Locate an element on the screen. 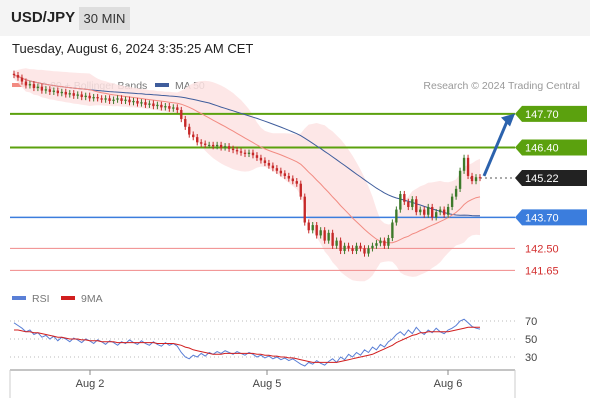  ma50-swatch is located at coordinates (162, 85).